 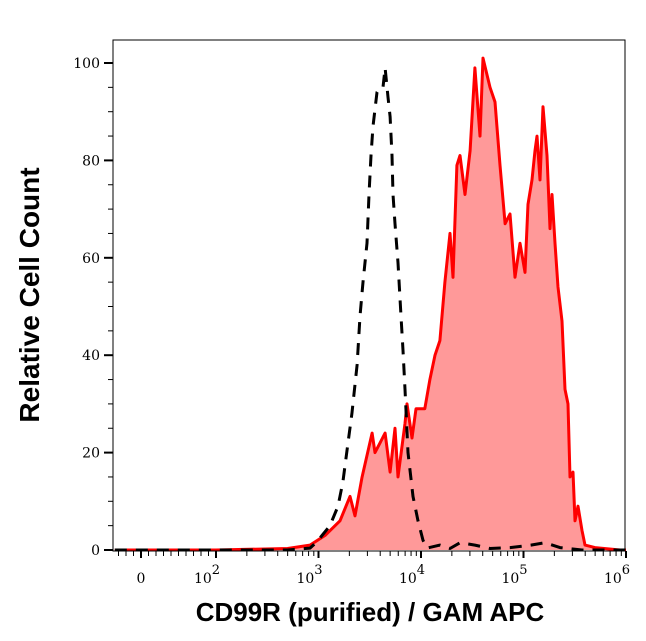 I want to click on y-tick-label: 40, so click(x=91, y=356).